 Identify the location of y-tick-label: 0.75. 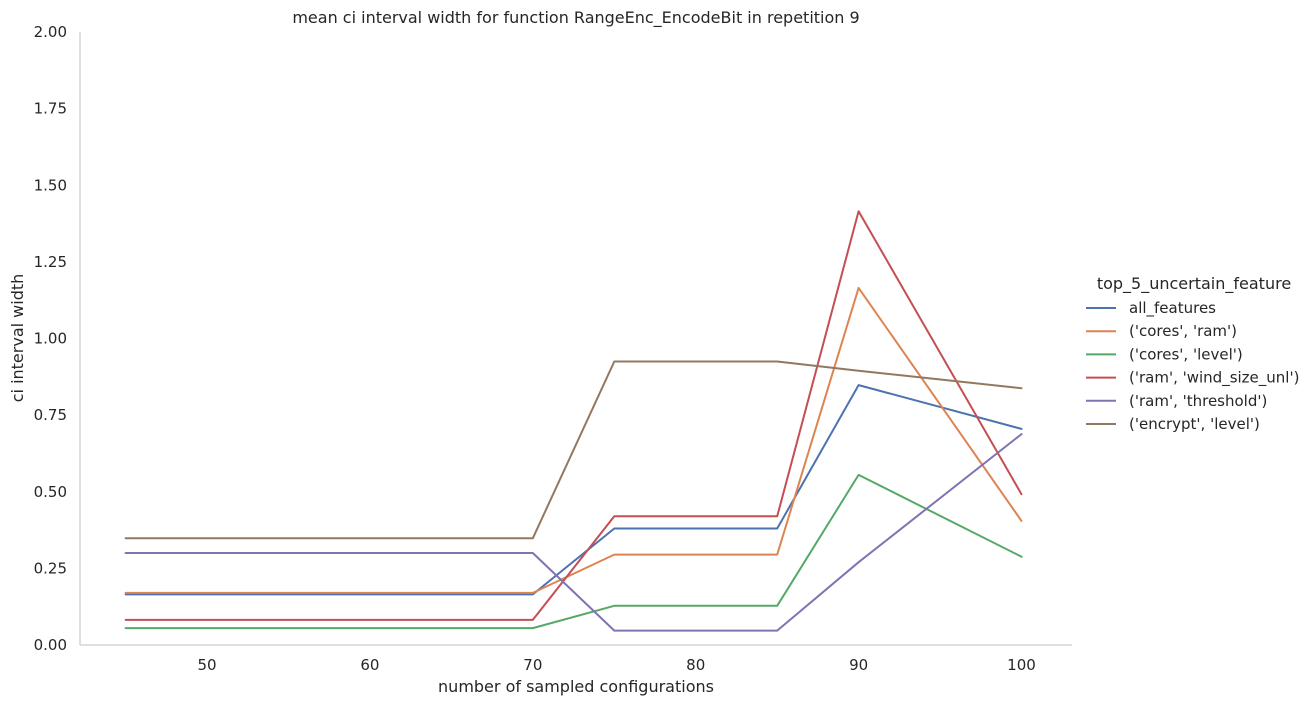
(50, 415).